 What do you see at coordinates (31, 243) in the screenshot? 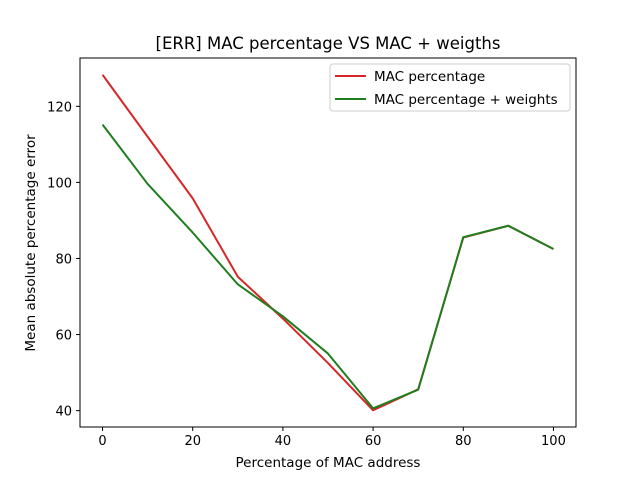
I see `y-axis-title: Mean absolute percentage error` at bounding box center [31, 243].